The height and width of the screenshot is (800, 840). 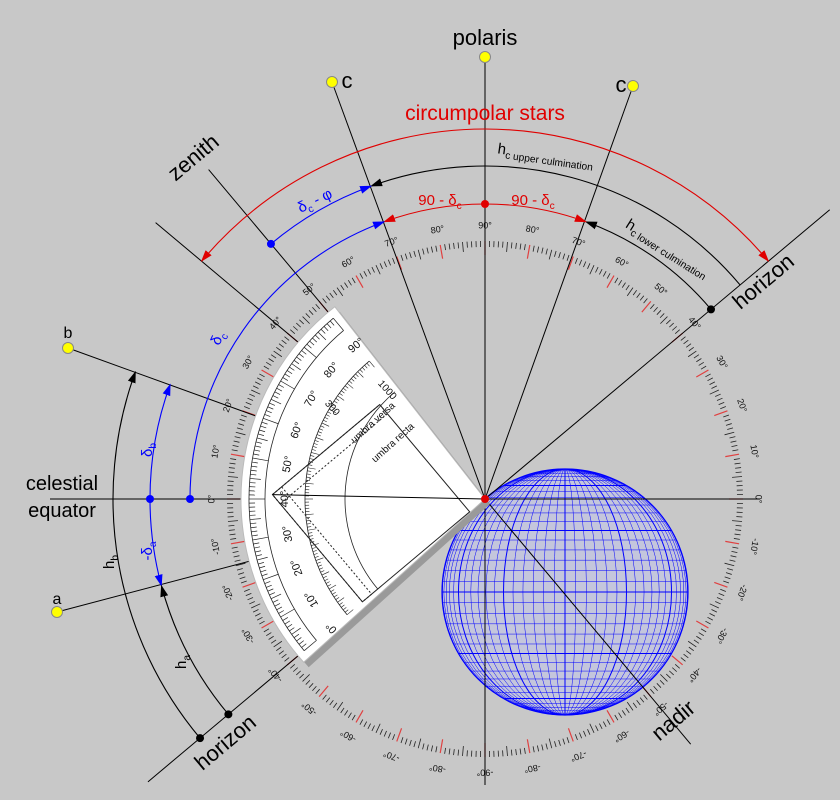 What do you see at coordinates (742, 405) in the screenshot?
I see `scale-label: 20°` at bounding box center [742, 405].